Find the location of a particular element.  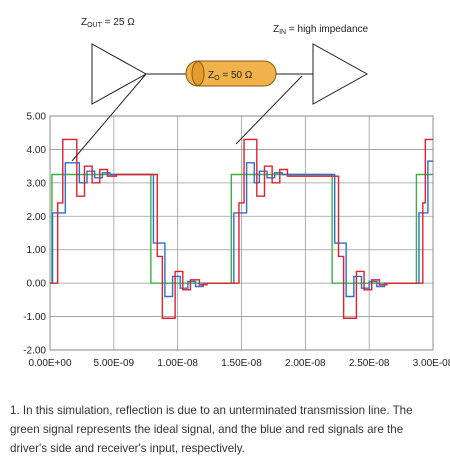

x-tick-label: 1.00E-08 is located at coordinates (177, 363).